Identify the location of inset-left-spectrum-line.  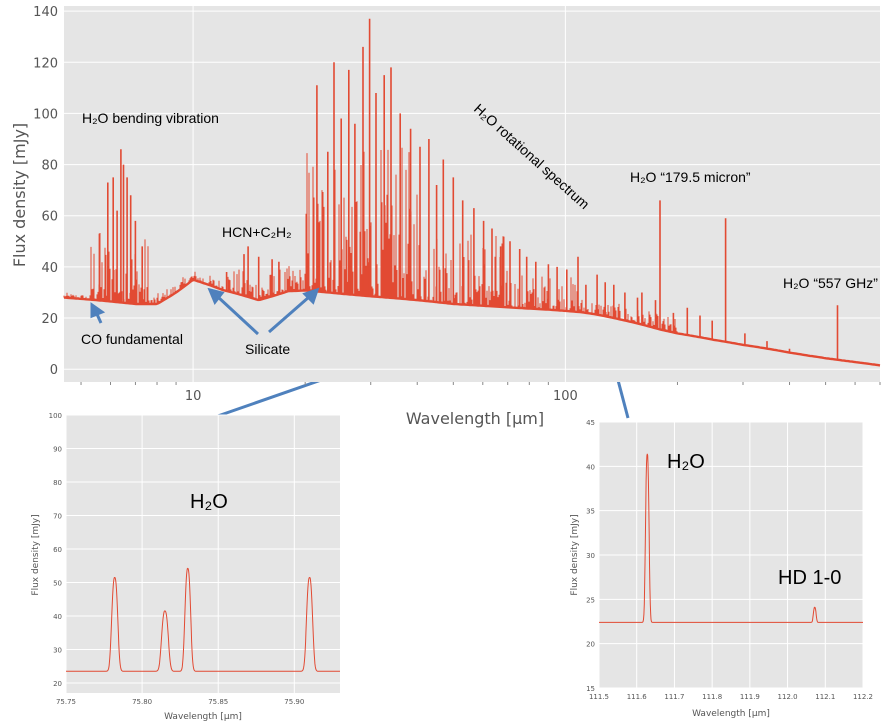
(203, 619).